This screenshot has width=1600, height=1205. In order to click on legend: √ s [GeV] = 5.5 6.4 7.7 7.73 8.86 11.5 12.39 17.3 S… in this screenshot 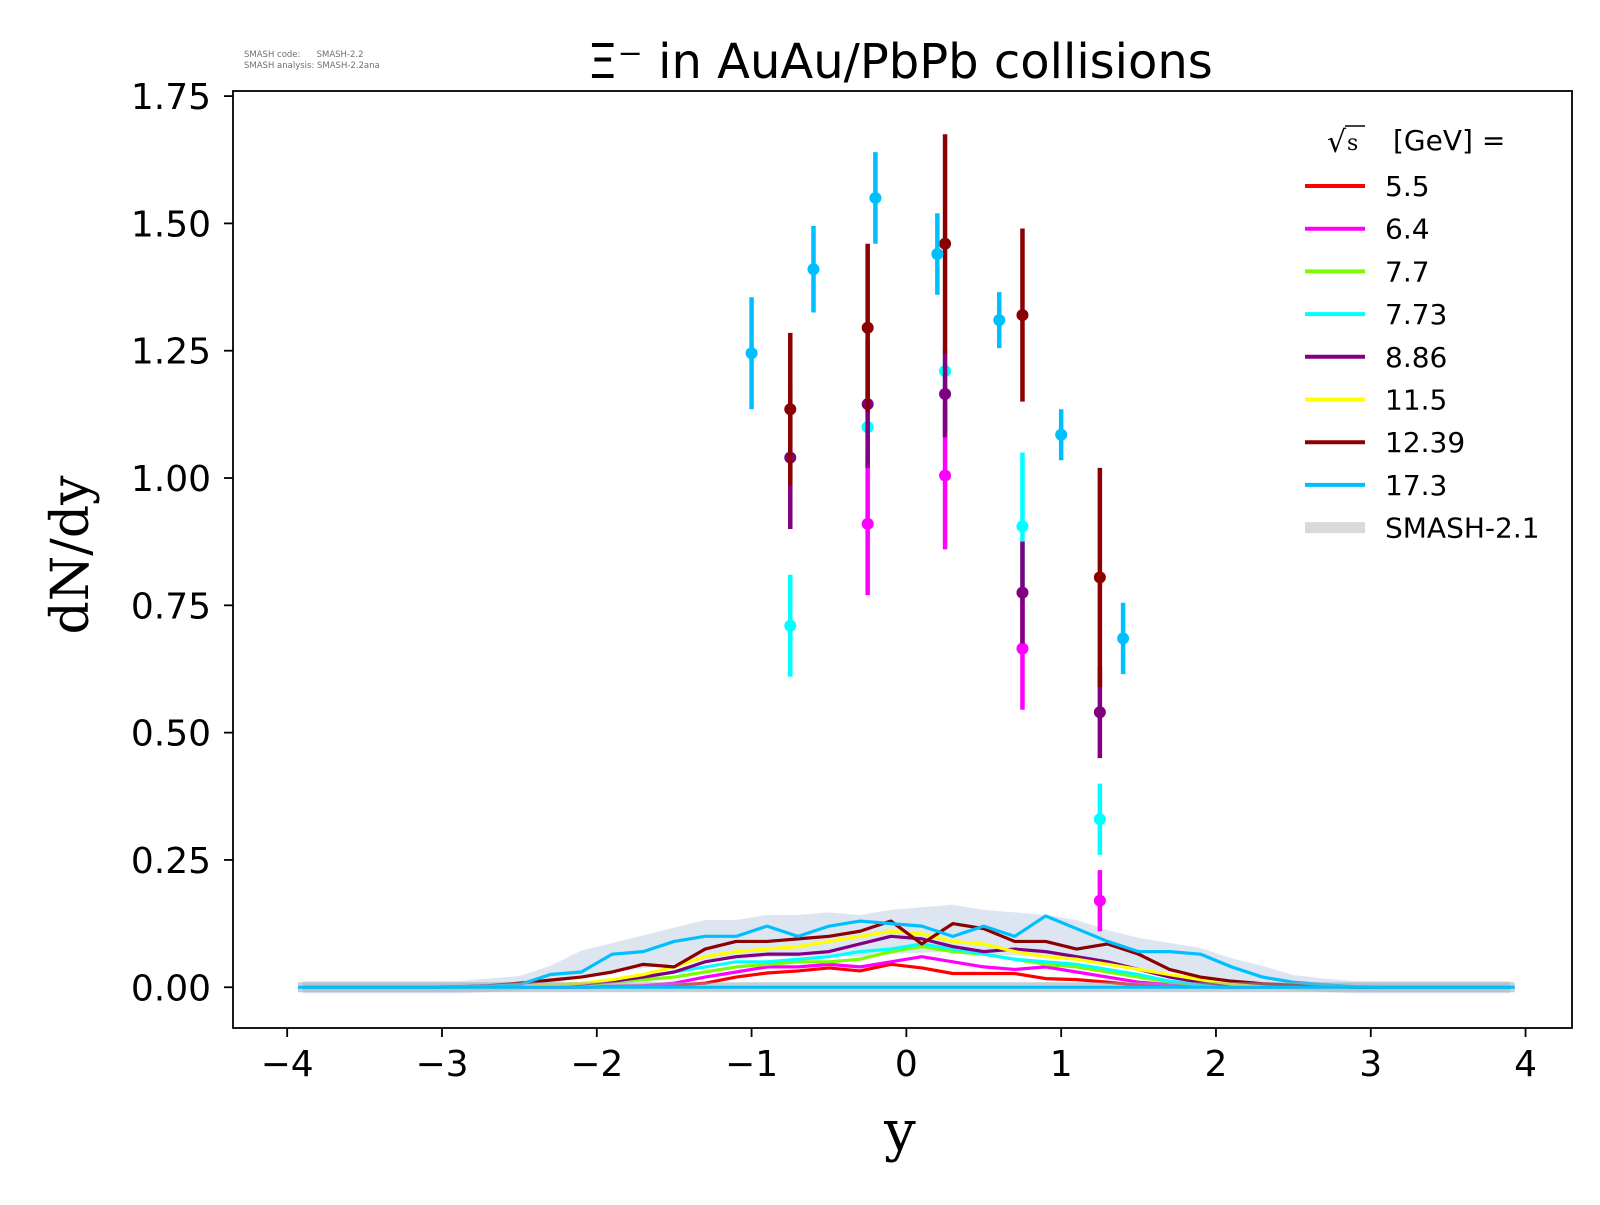, I will do `click(1422, 334)`.